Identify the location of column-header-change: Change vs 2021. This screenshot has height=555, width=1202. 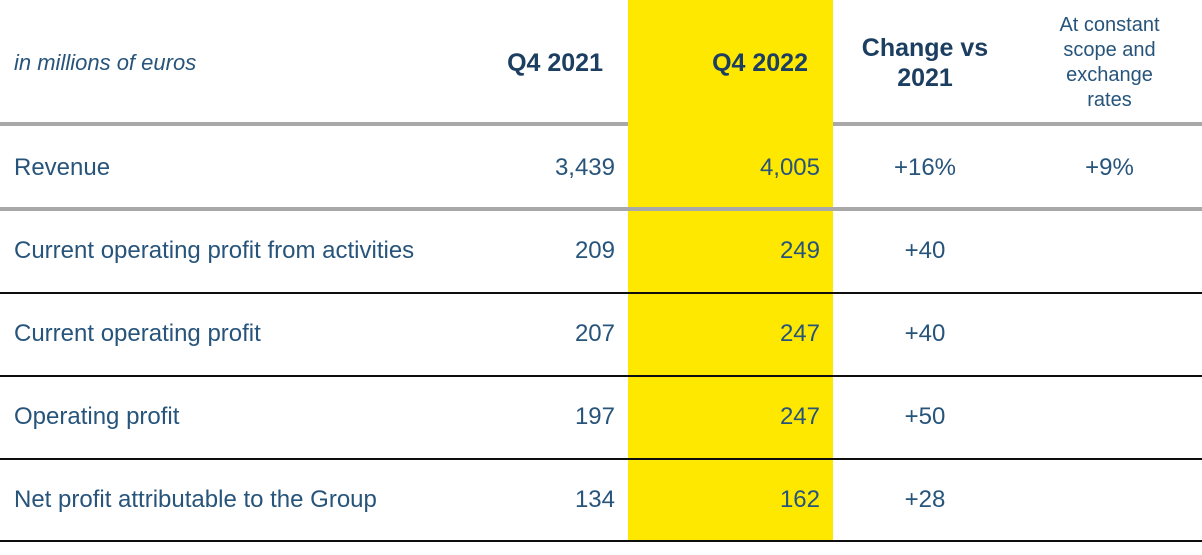
(925, 63).